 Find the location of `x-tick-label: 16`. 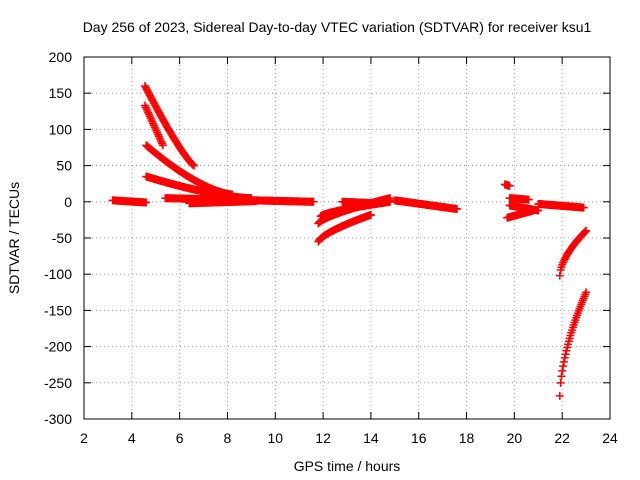

x-tick-label: 16 is located at coordinates (419, 438).